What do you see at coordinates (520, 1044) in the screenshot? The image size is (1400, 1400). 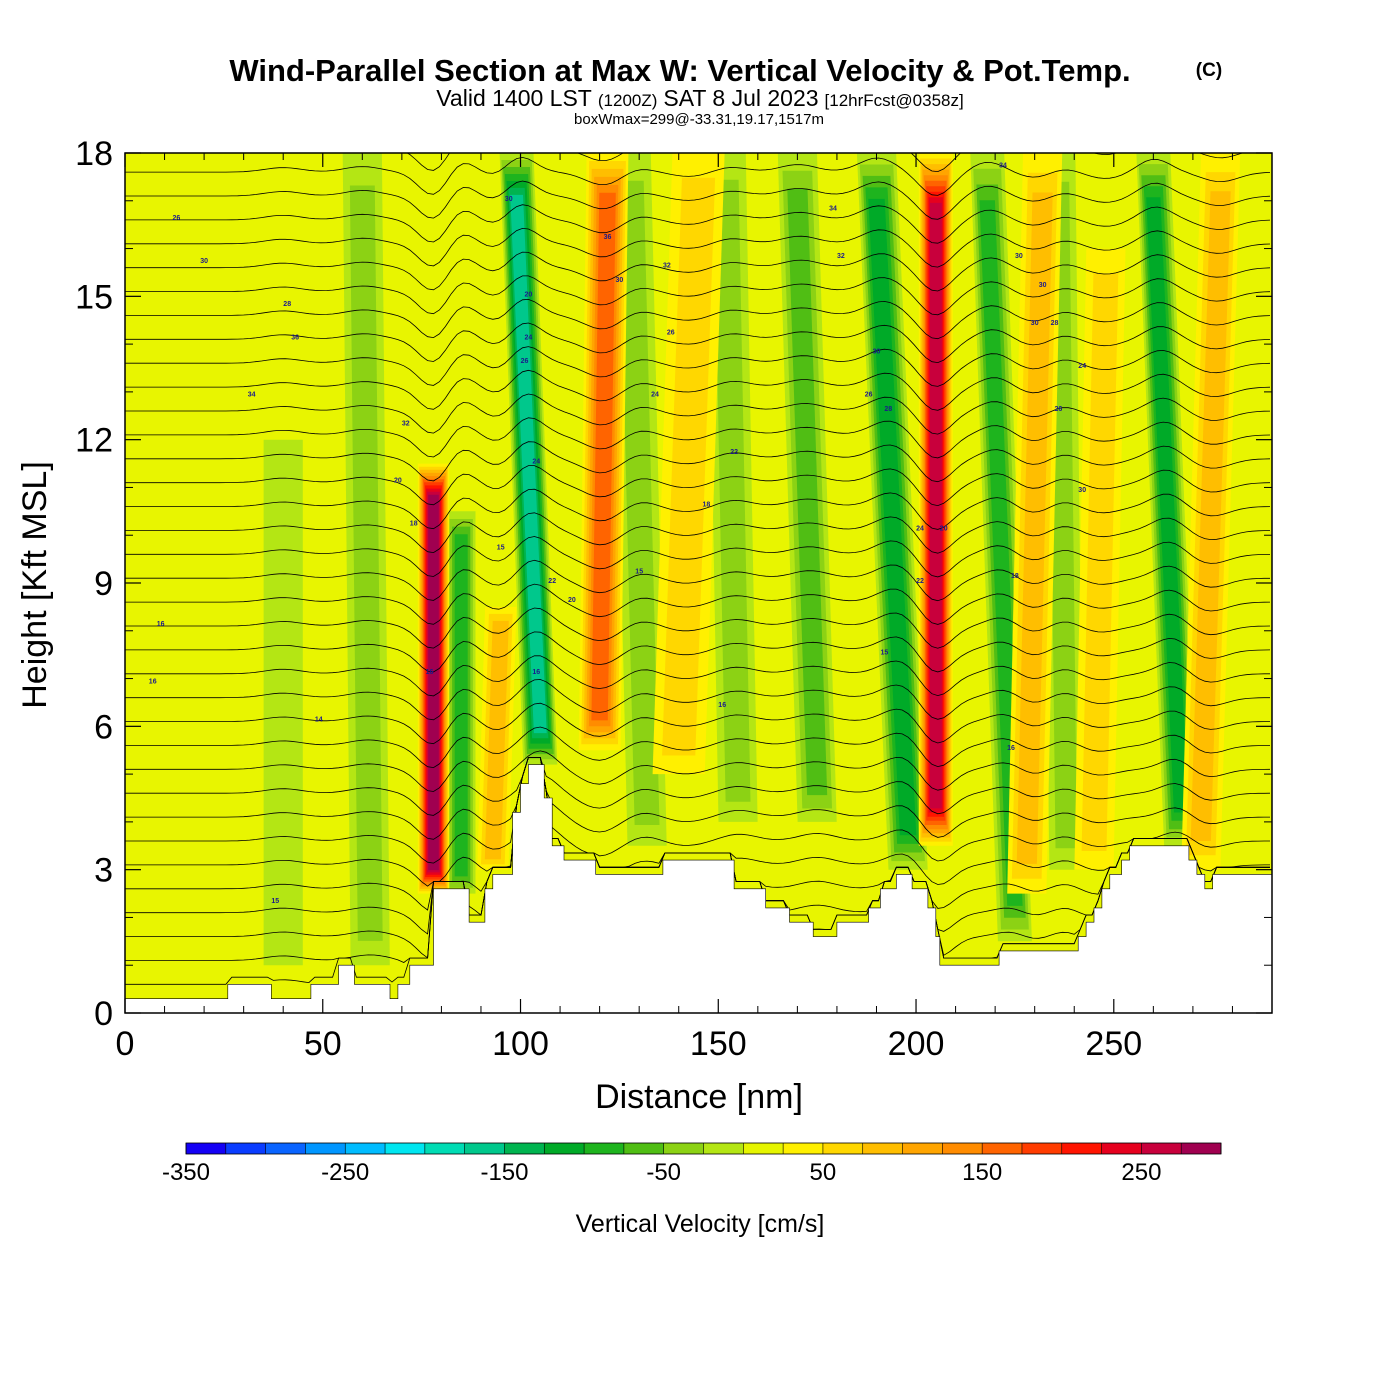 I see `x-tick-label: 100` at bounding box center [520, 1044].